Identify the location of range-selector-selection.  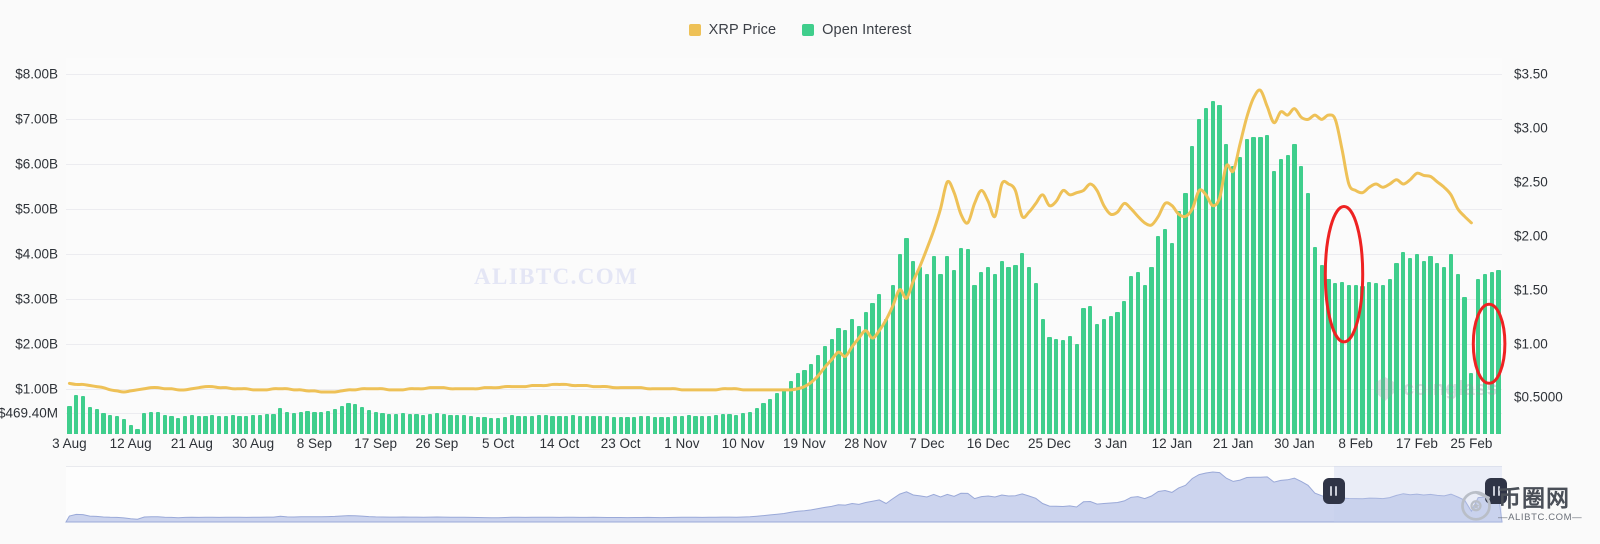
(1417, 494).